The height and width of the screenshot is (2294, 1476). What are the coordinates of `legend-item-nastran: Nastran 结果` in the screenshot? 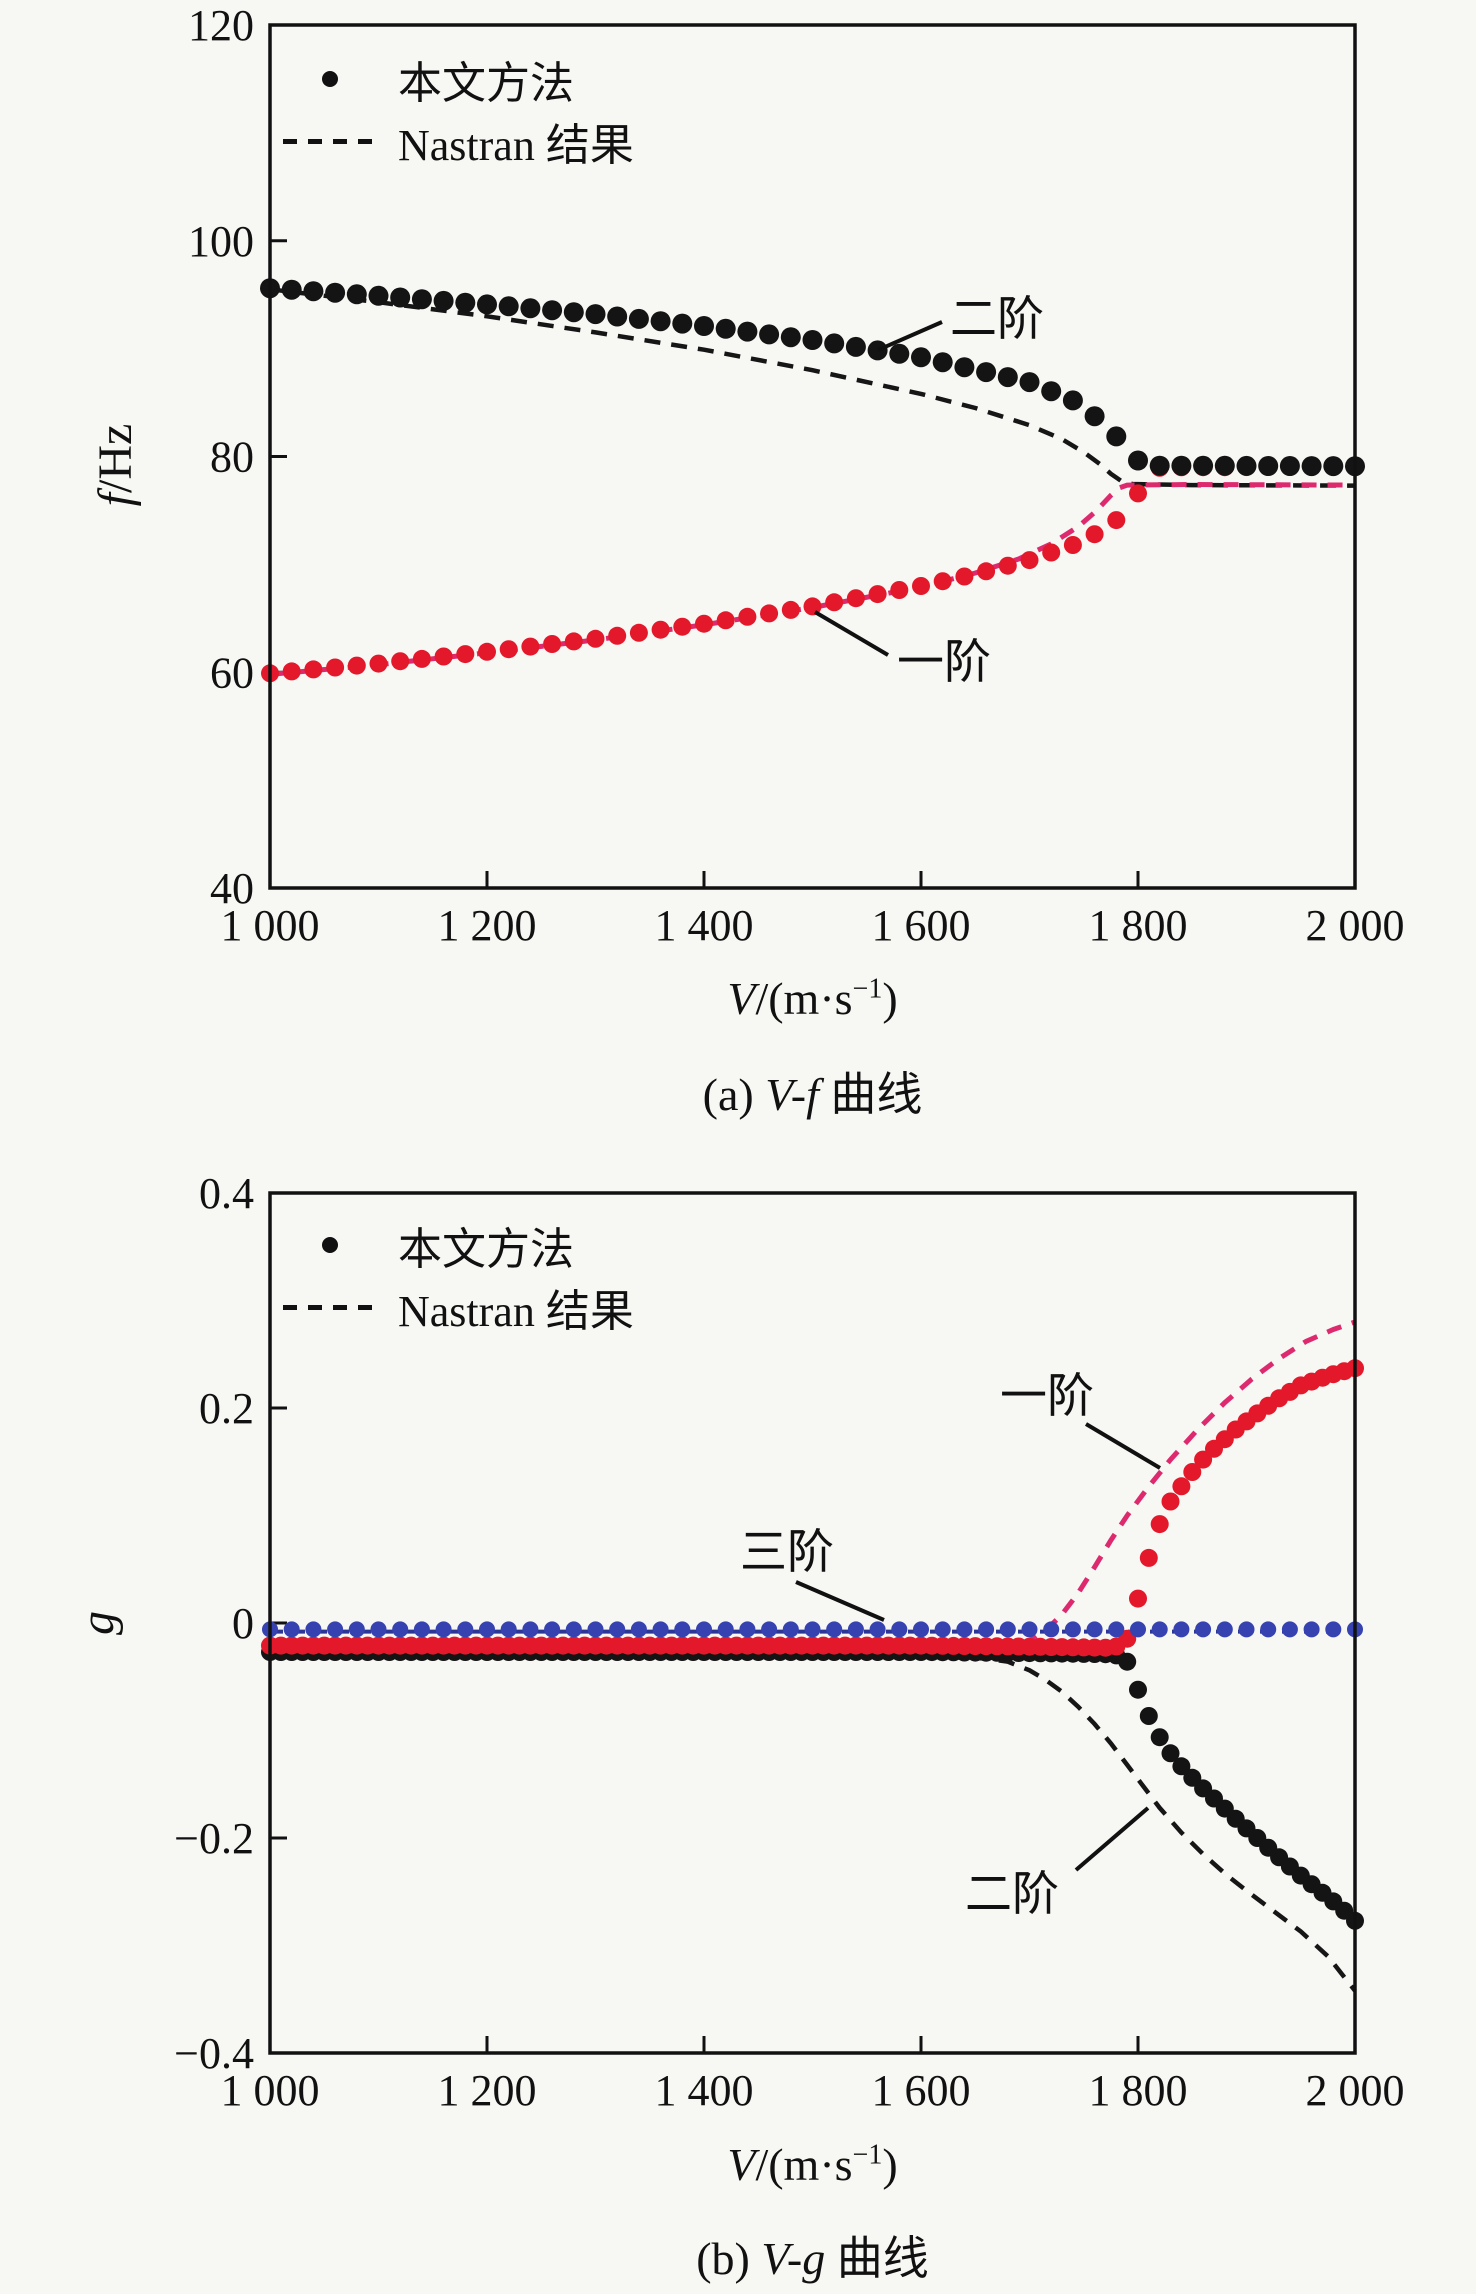 It's located at (457, 141).